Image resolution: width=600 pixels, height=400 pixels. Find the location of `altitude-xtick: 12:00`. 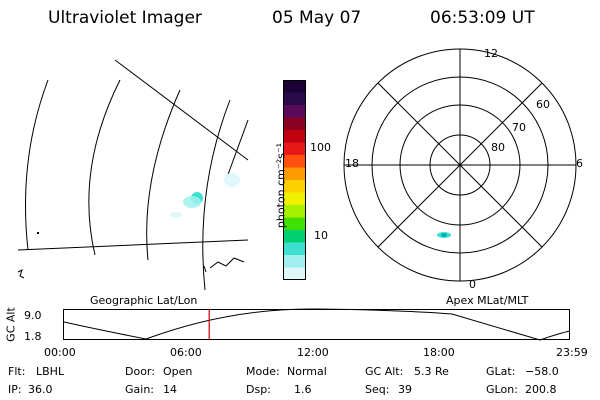

altitude-xtick: 12:00 is located at coordinates (313, 352).